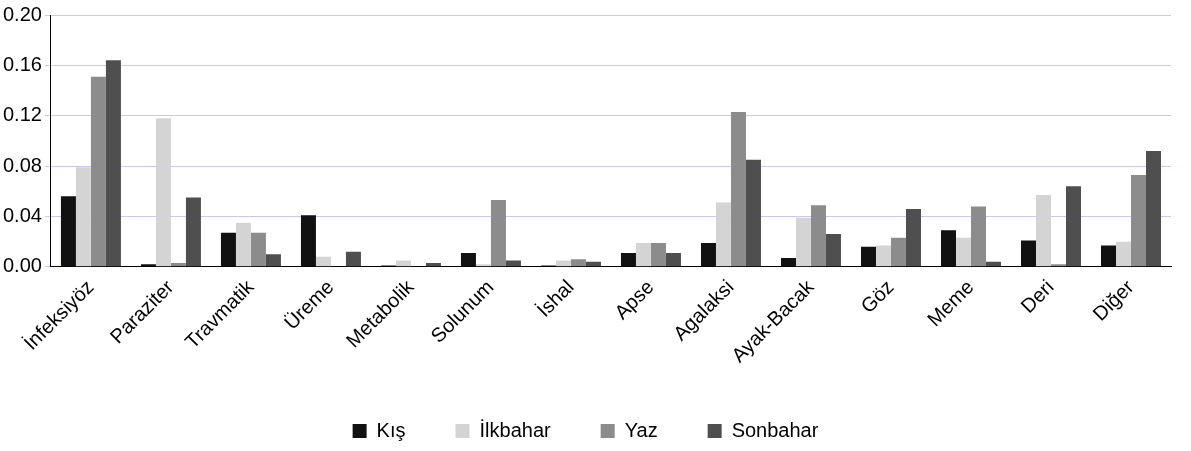 This screenshot has width=1191, height=451. I want to click on y-tick-label: 0.16, so click(22, 63).